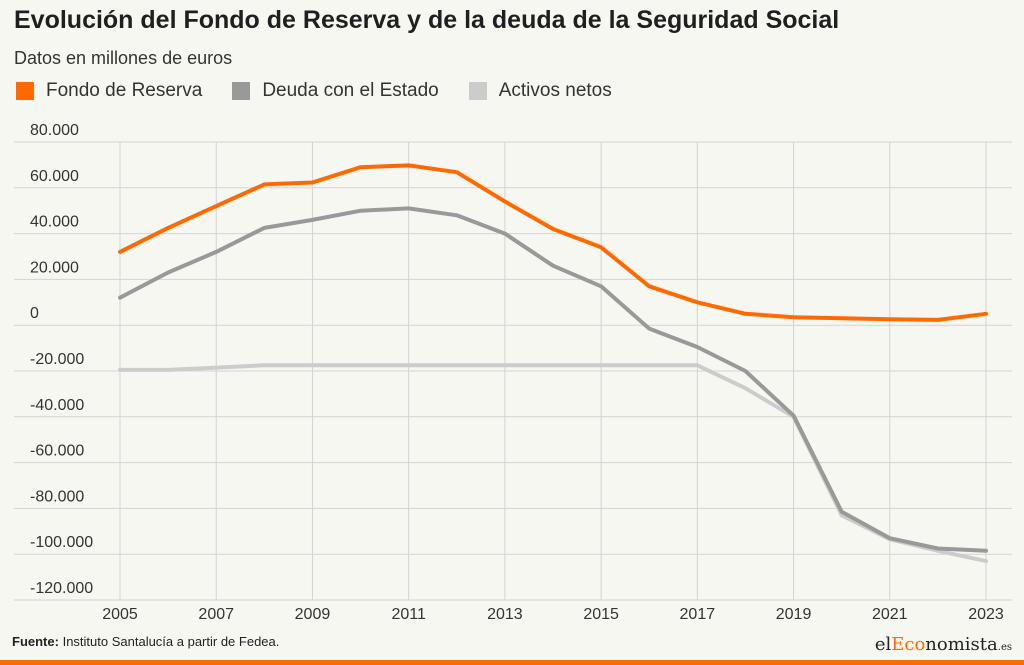  I want to click on y-tick-label: -60.000, so click(57, 451).